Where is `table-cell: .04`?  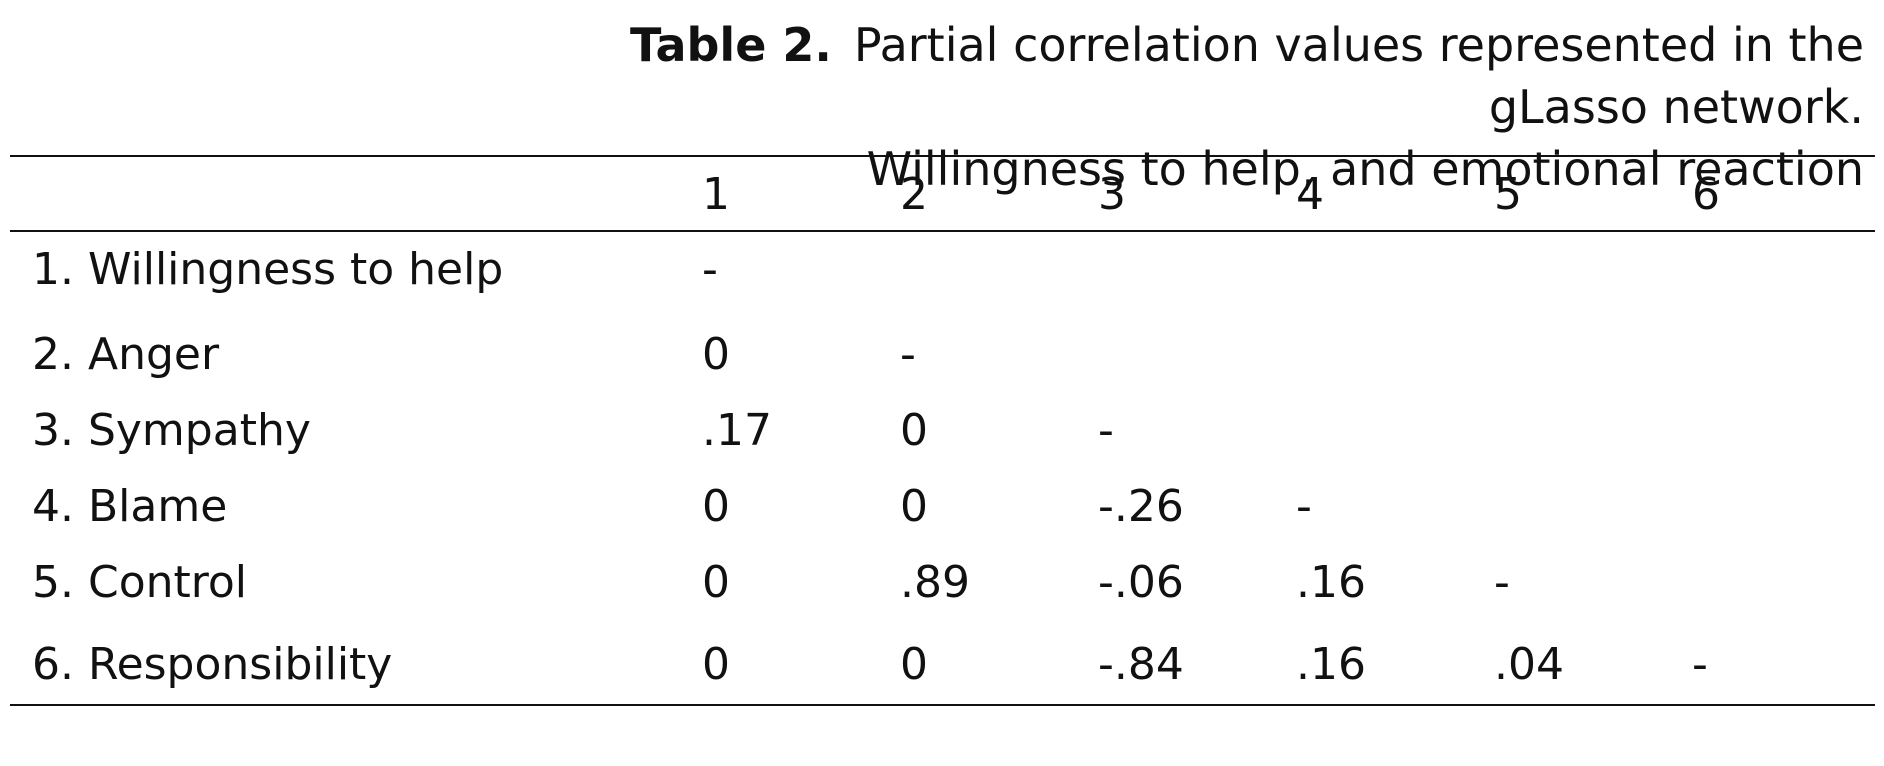
table-cell: .04 is located at coordinates (1529, 664).